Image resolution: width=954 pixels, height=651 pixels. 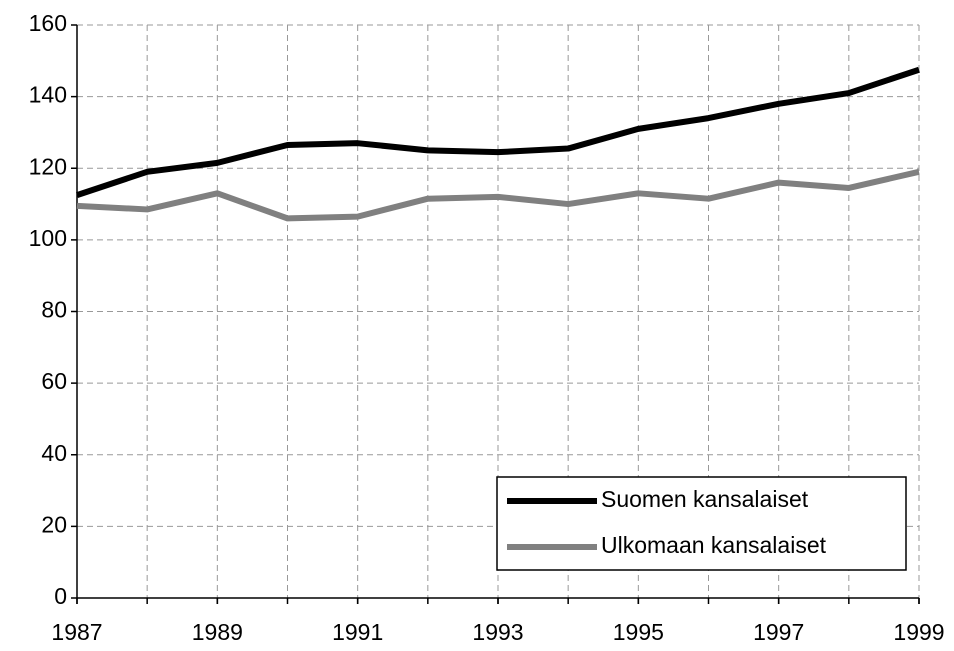 I want to click on legend-box, so click(x=701, y=523).